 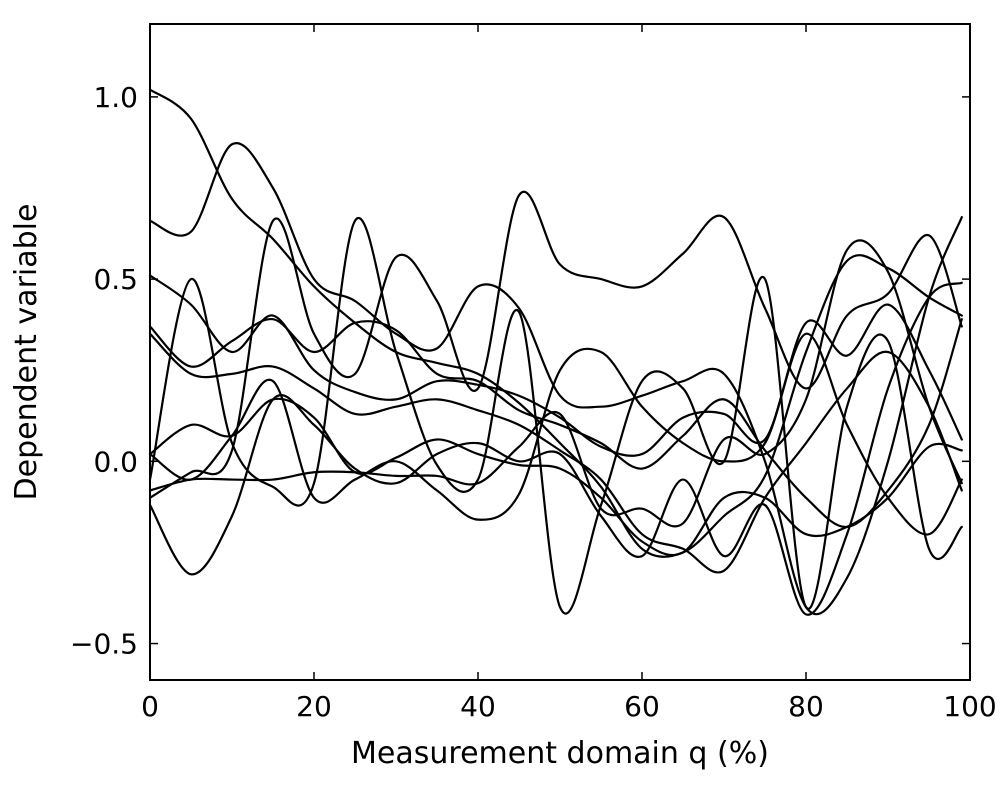 I want to click on y-tick-label-4: 1.0, so click(x=115, y=97).